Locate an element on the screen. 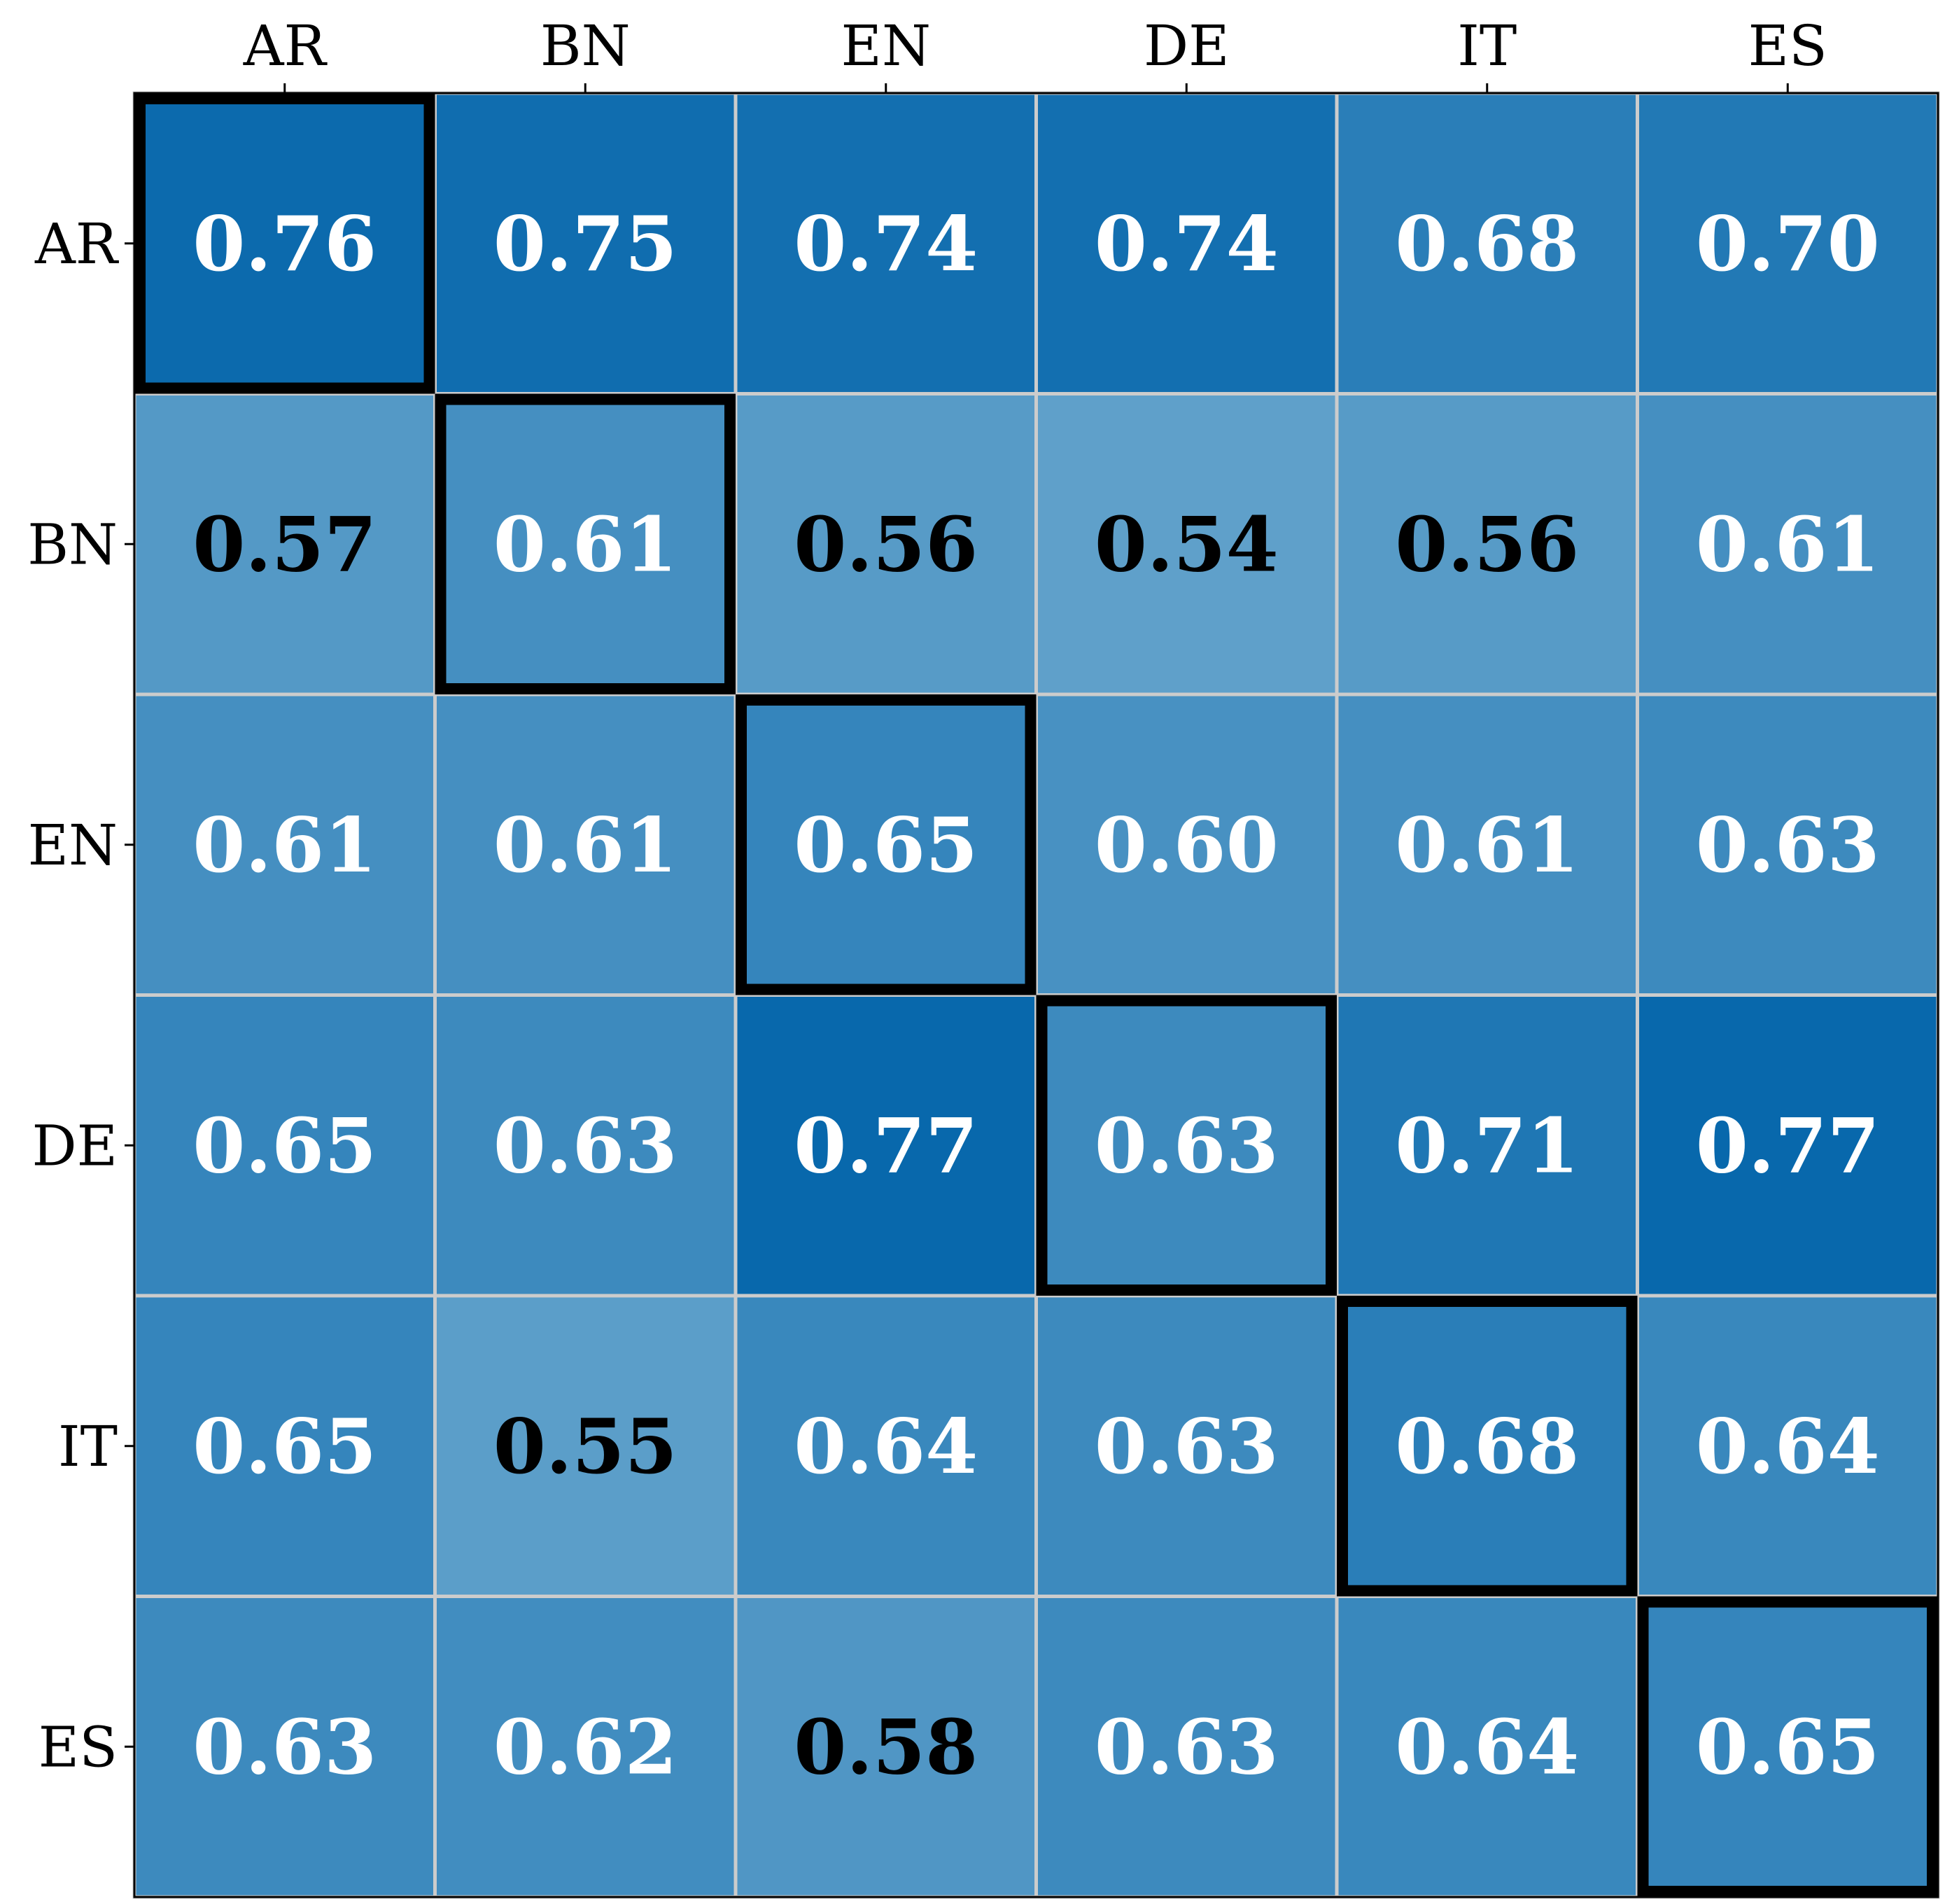 This screenshot has width=1945, height=1904. cell-value-label: 0.76 is located at coordinates (284, 244).